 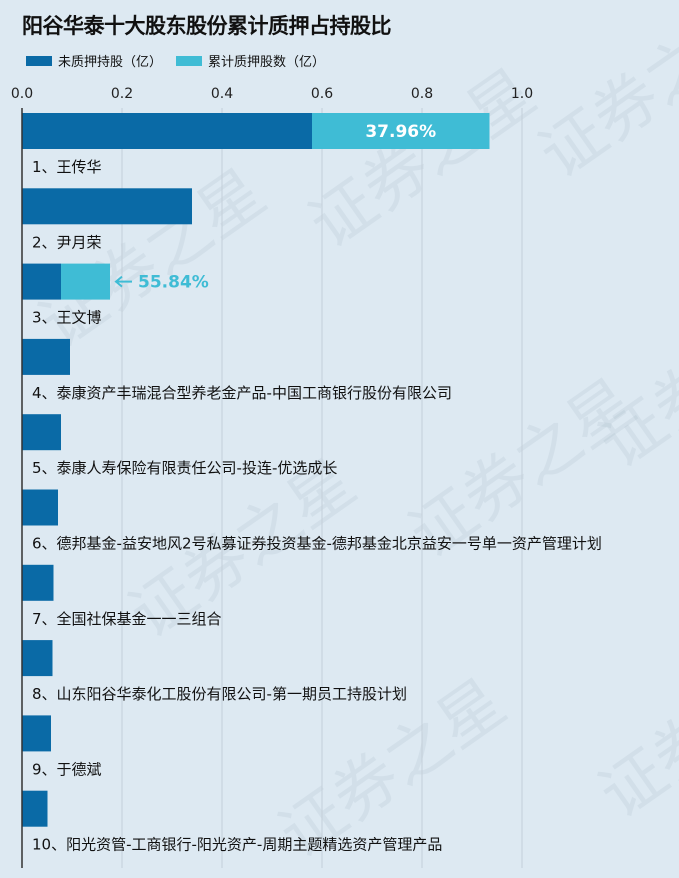 What do you see at coordinates (122, 94) in the screenshot?
I see `x-tick-label: 0.2` at bounding box center [122, 94].